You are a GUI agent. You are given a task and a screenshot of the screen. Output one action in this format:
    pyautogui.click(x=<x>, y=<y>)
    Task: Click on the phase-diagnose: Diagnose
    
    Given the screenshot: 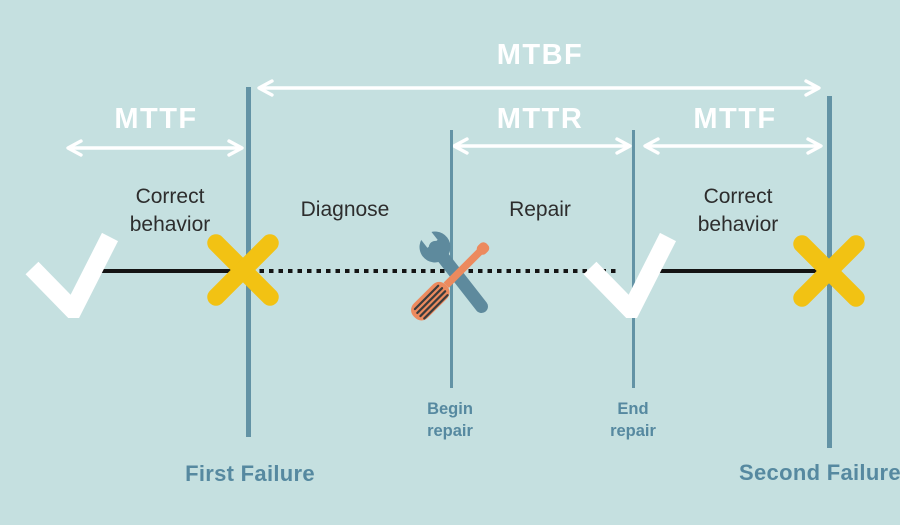 What is the action you would take?
    pyautogui.click(x=345, y=209)
    